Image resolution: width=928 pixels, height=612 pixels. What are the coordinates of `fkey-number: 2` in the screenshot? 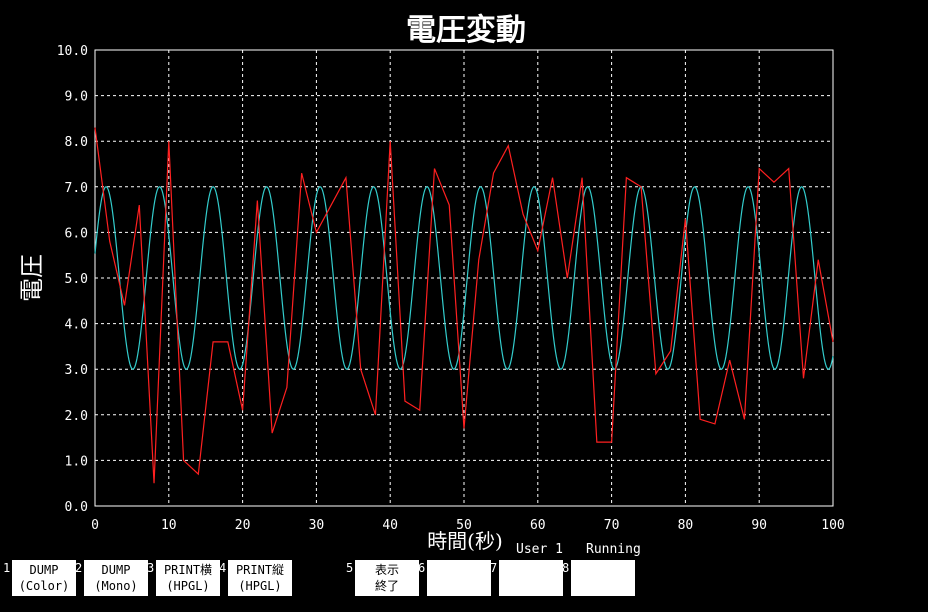 It's located at (79, 568).